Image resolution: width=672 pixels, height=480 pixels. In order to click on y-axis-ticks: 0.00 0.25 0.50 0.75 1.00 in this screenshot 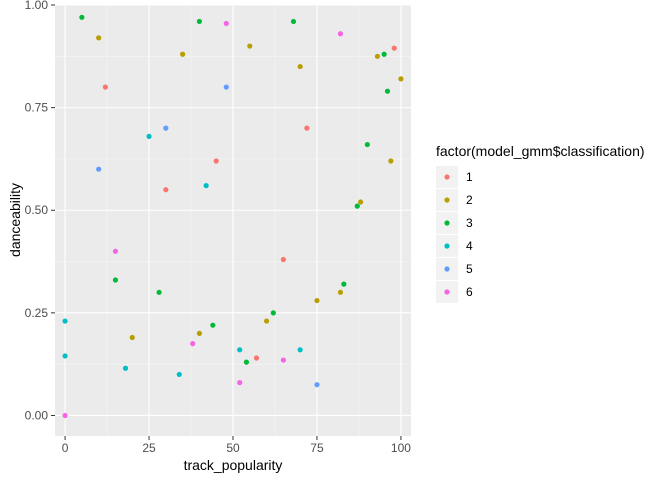, I will do `click(40, 211)`.